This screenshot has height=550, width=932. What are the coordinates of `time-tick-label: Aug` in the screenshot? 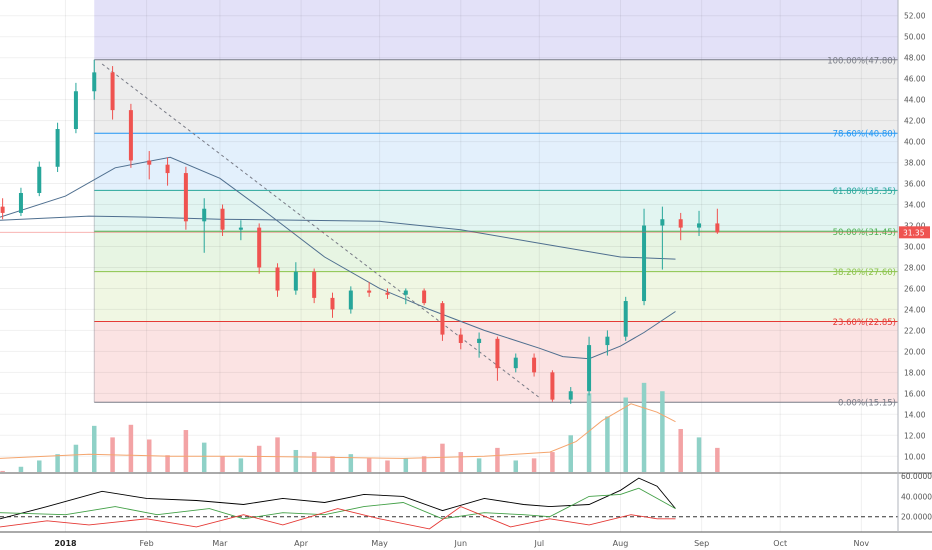 It's located at (621, 543).